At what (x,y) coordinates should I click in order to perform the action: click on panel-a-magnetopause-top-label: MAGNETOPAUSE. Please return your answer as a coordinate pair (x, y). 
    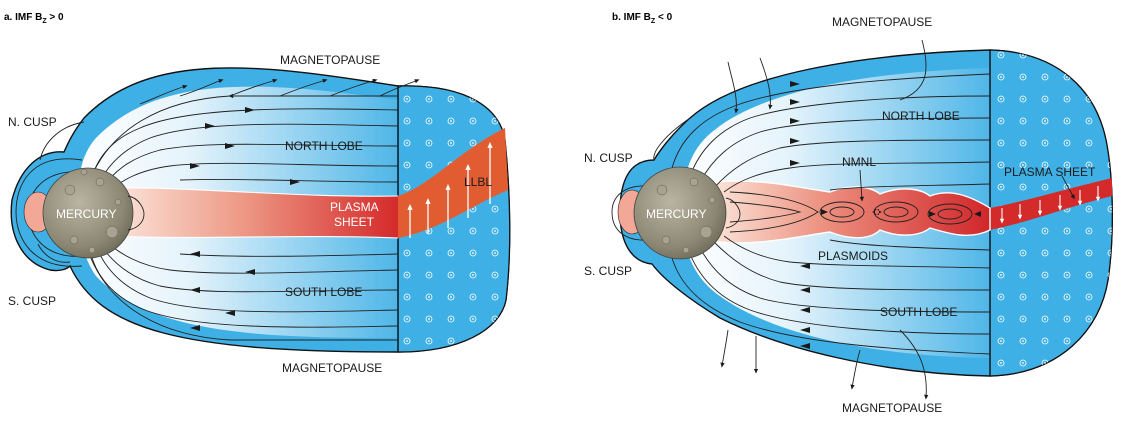
    Looking at the image, I should click on (330, 60).